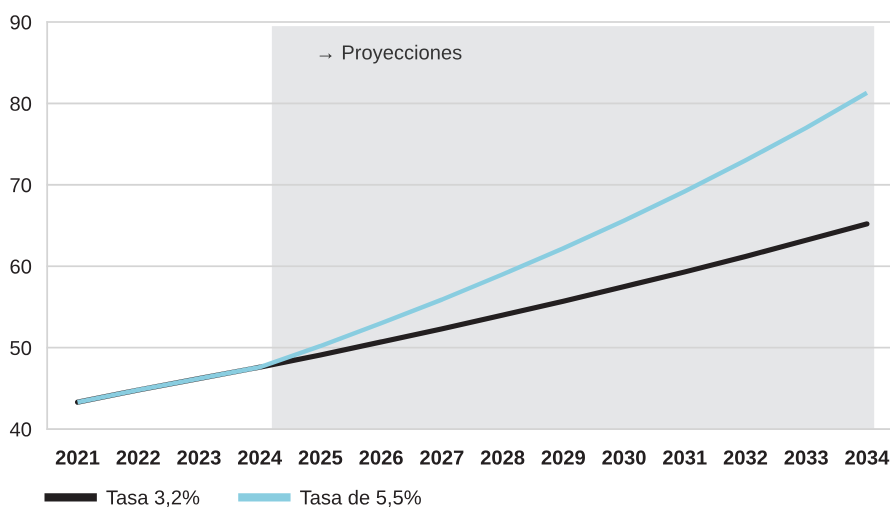 Image resolution: width=890 pixels, height=512 pixels. Describe the element at coordinates (746, 457) in the screenshot. I see `x-tick-label: 2032` at that location.